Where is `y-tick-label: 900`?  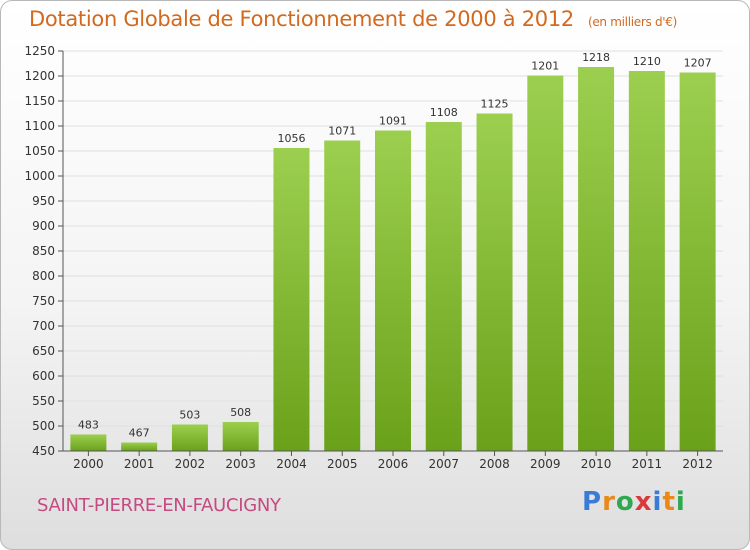 y-tick-label: 900 is located at coordinates (43, 226).